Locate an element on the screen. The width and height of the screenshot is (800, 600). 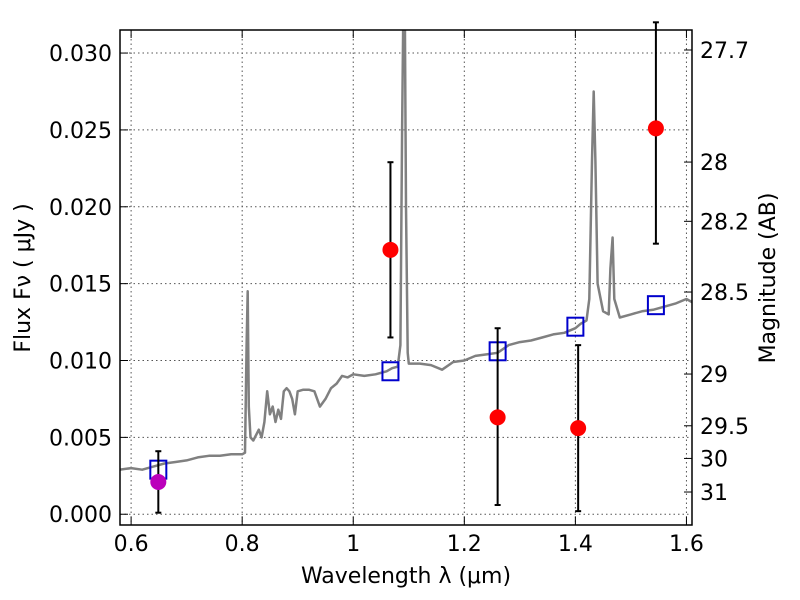
x-tick-label: 1.6 is located at coordinates (686, 544).